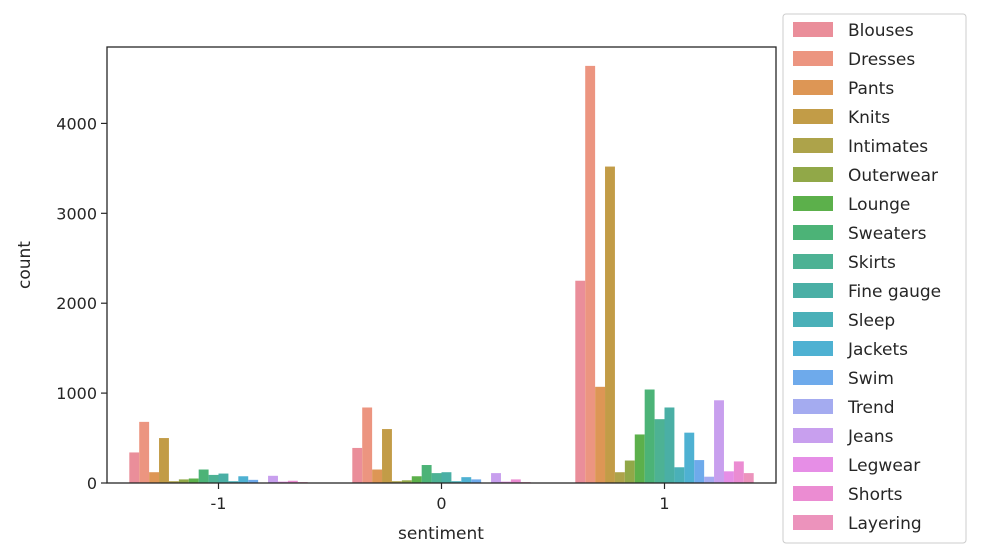 Image resolution: width=981 pixels, height=557 pixels. What do you see at coordinates (273, 479) in the screenshot?
I see `bar-jeans--1` at bounding box center [273, 479].